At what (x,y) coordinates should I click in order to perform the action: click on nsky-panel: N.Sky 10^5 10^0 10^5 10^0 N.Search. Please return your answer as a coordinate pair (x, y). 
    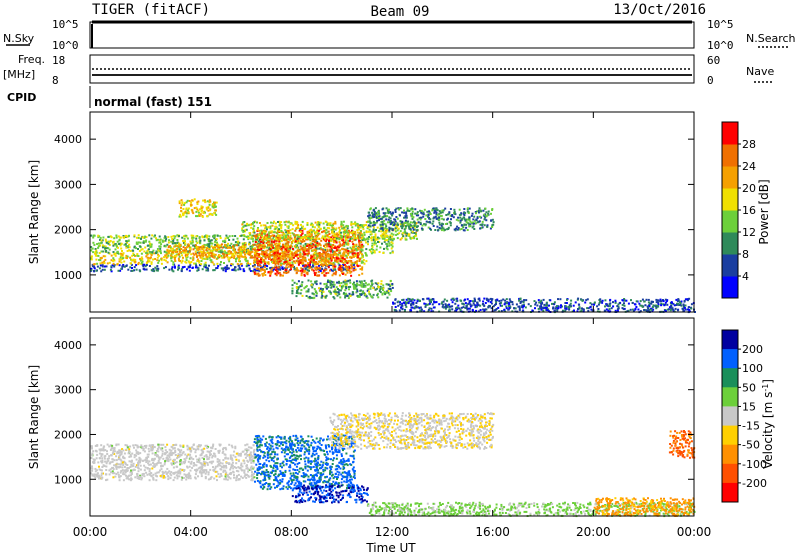
    Looking at the image, I should click on (399, 35).